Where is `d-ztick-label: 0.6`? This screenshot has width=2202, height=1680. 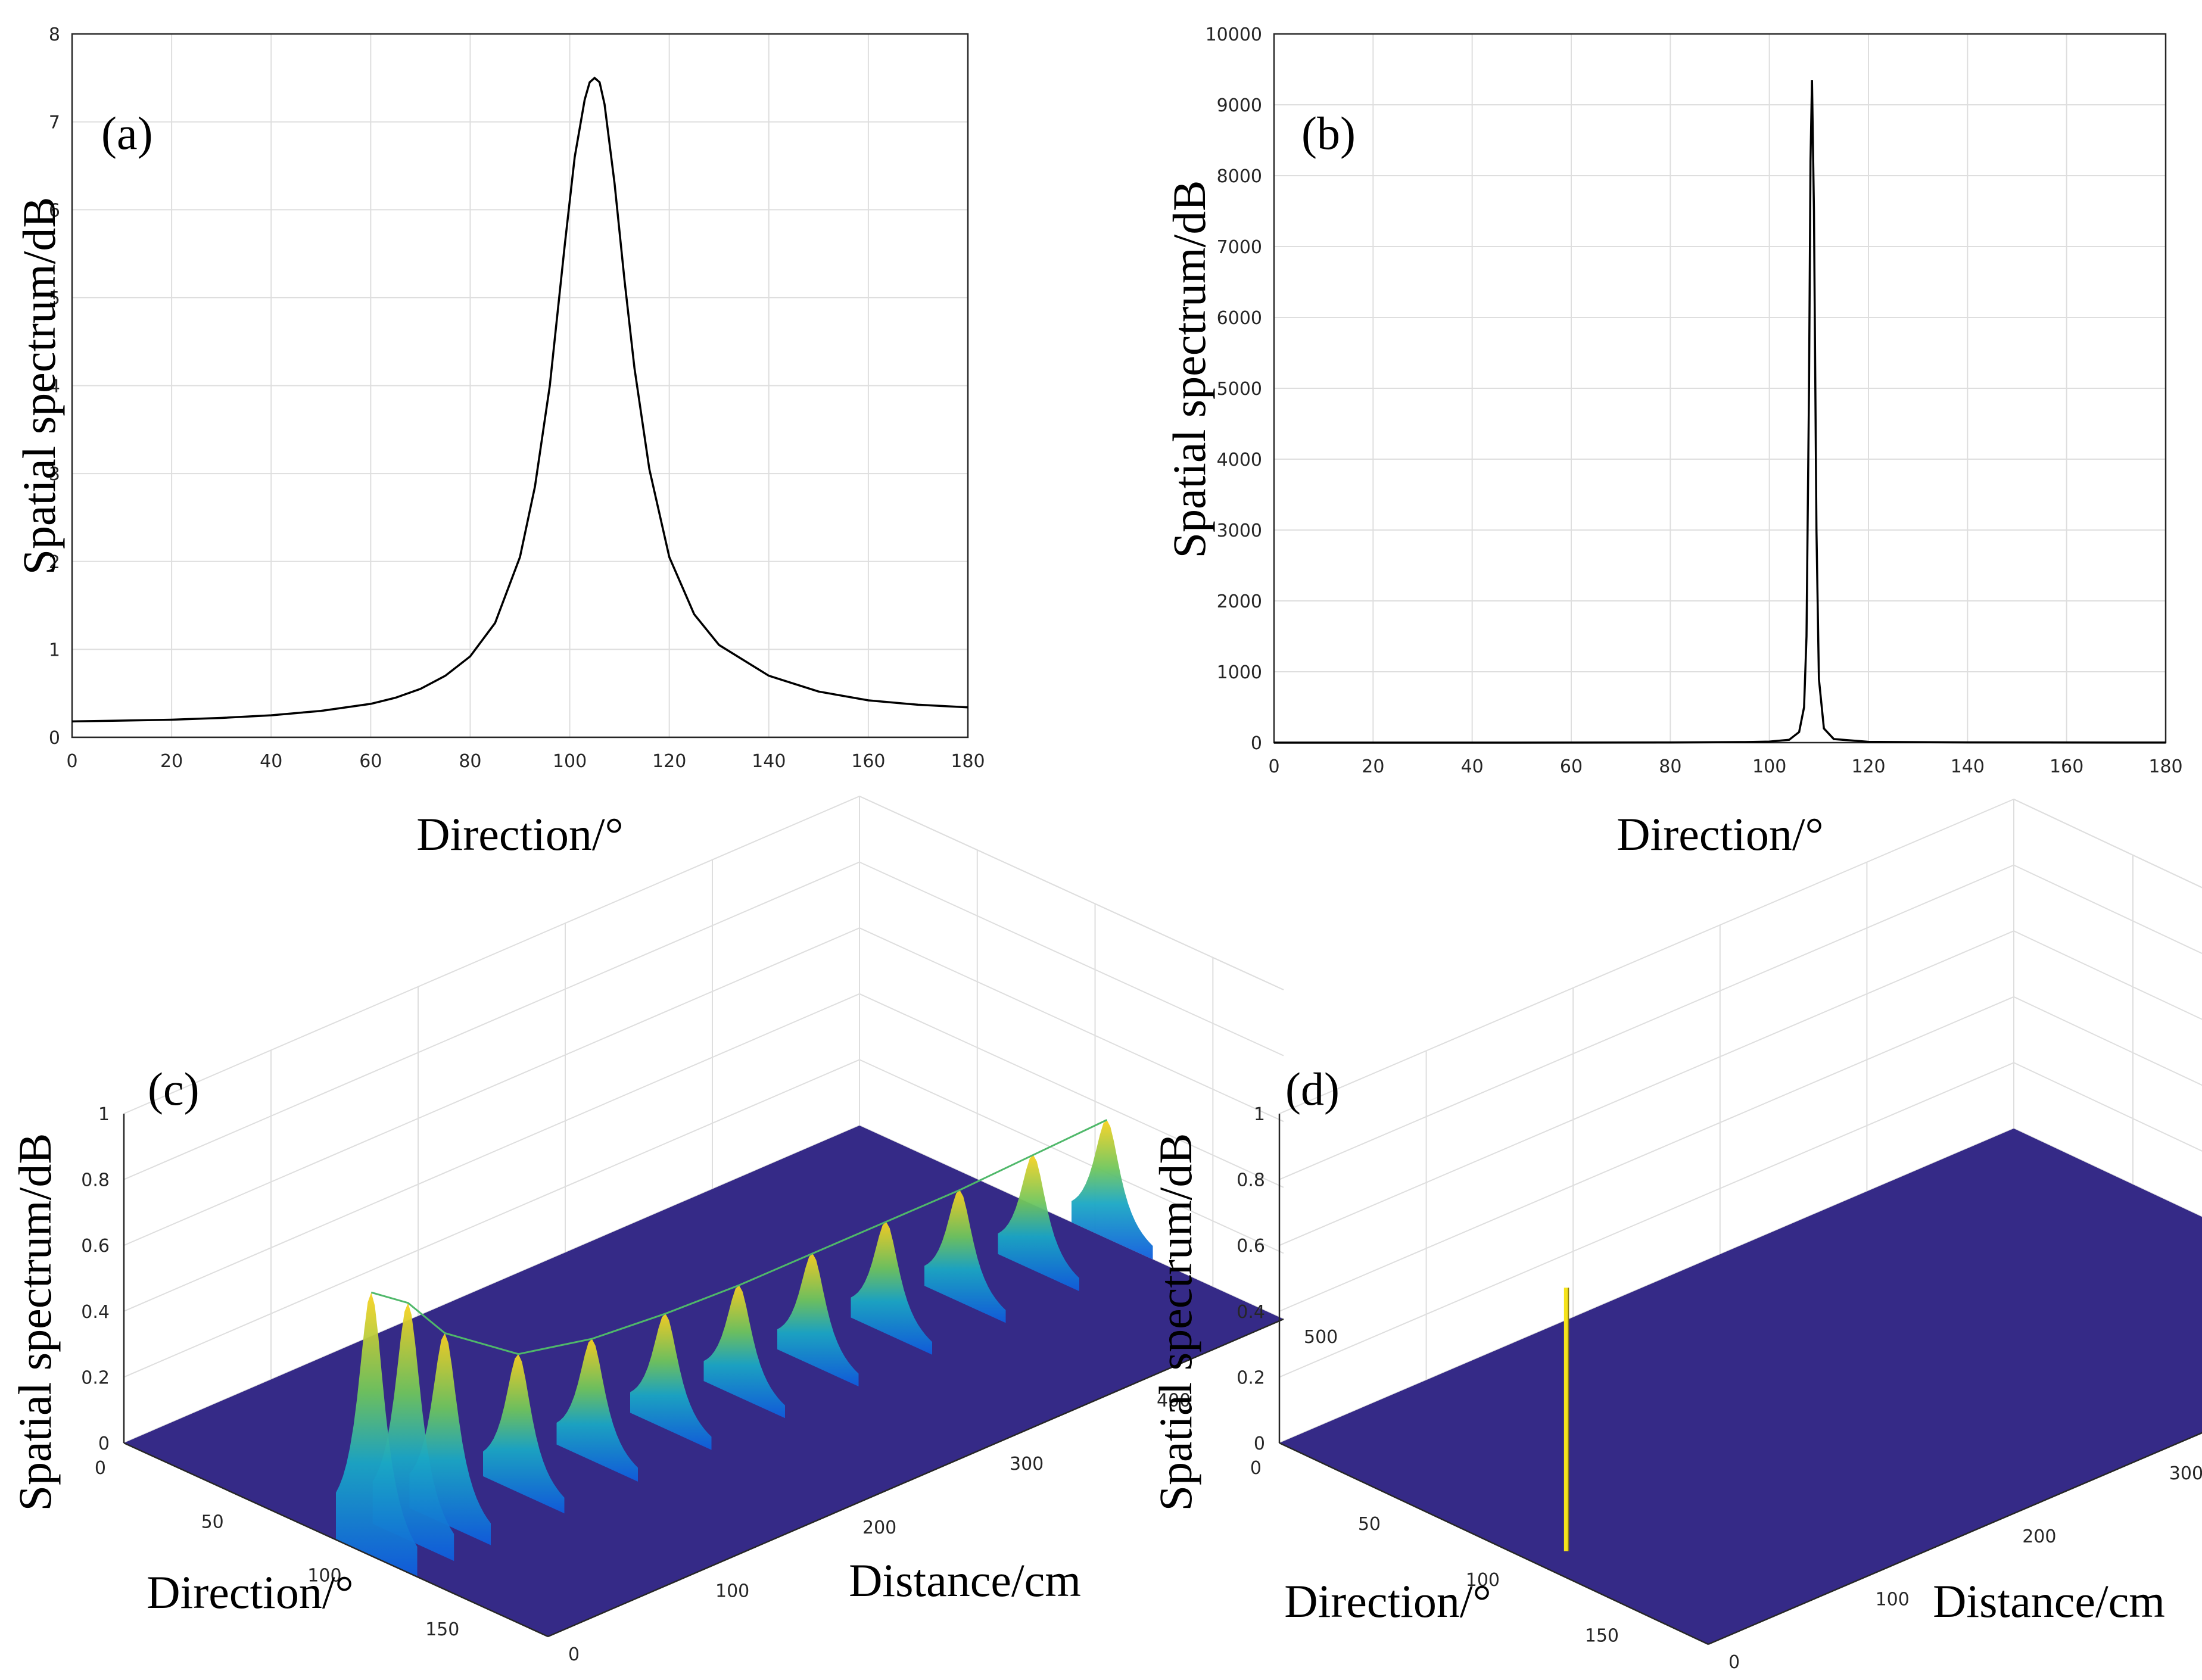
d-ztick-label: 0.6 is located at coordinates (1251, 1246).